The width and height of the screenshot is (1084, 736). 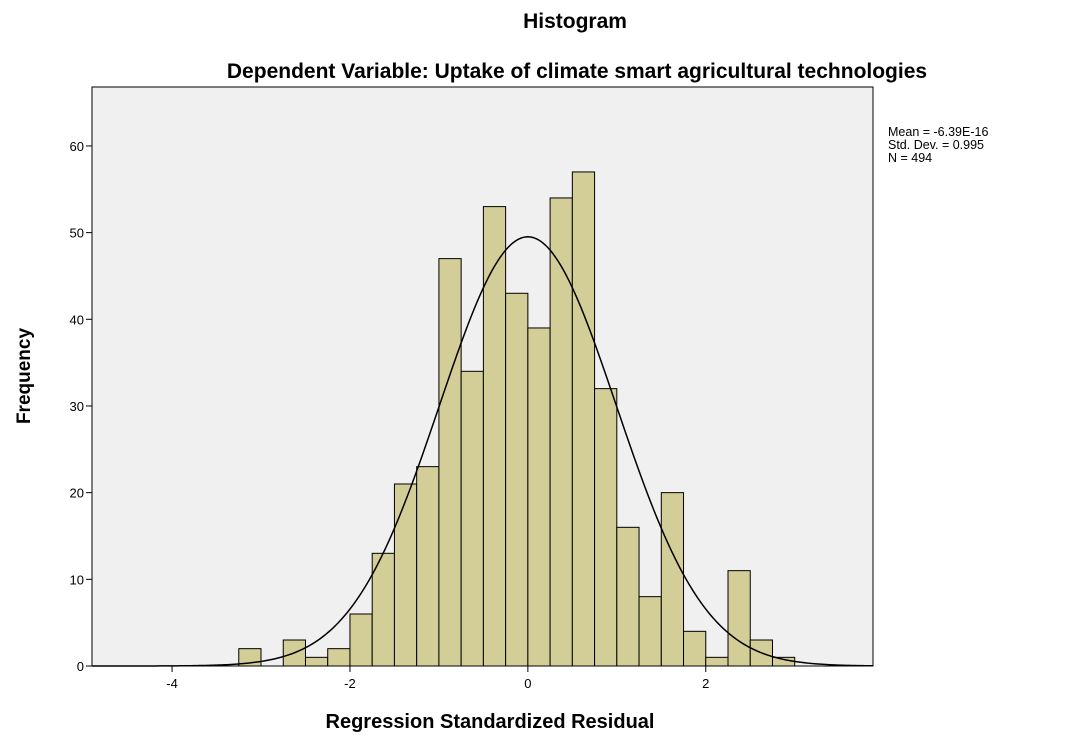 What do you see at coordinates (910, 158) in the screenshot?
I see `stats-label: N = 494` at bounding box center [910, 158].